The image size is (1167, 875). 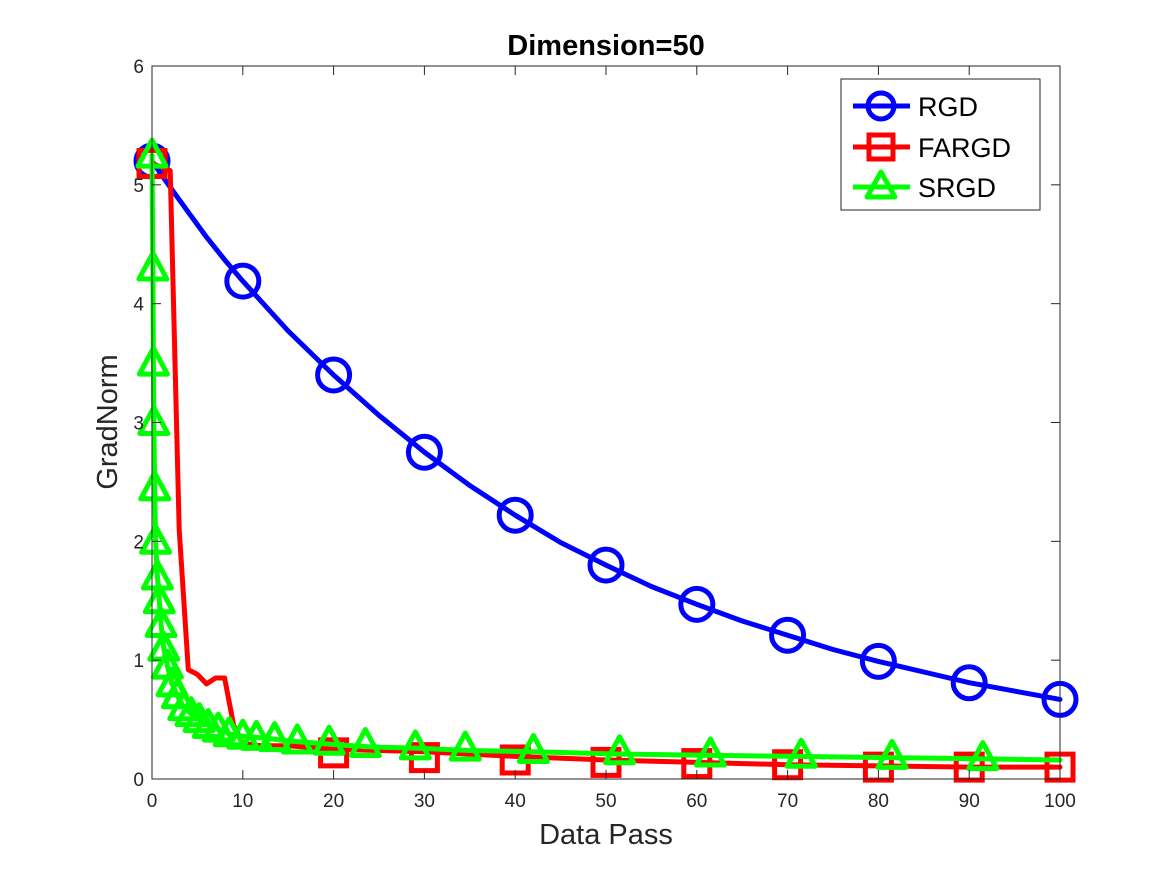 What do you see at coordinates (424, 801) in the screenshot?
I see `x-tick-label: 30` at bounding box center [424, 801].